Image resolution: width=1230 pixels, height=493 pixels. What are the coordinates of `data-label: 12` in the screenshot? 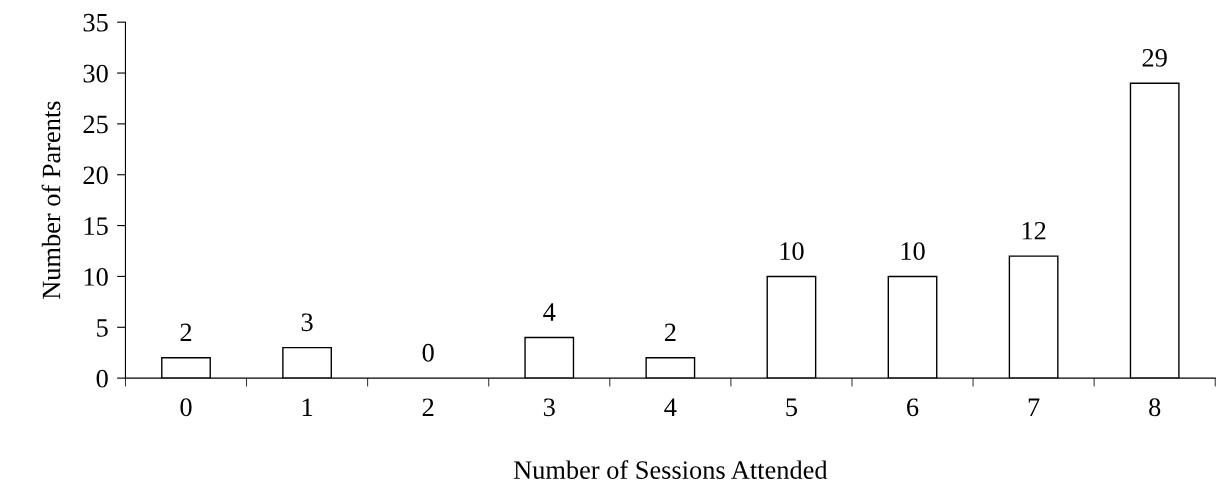 It's located at (1034, 230).